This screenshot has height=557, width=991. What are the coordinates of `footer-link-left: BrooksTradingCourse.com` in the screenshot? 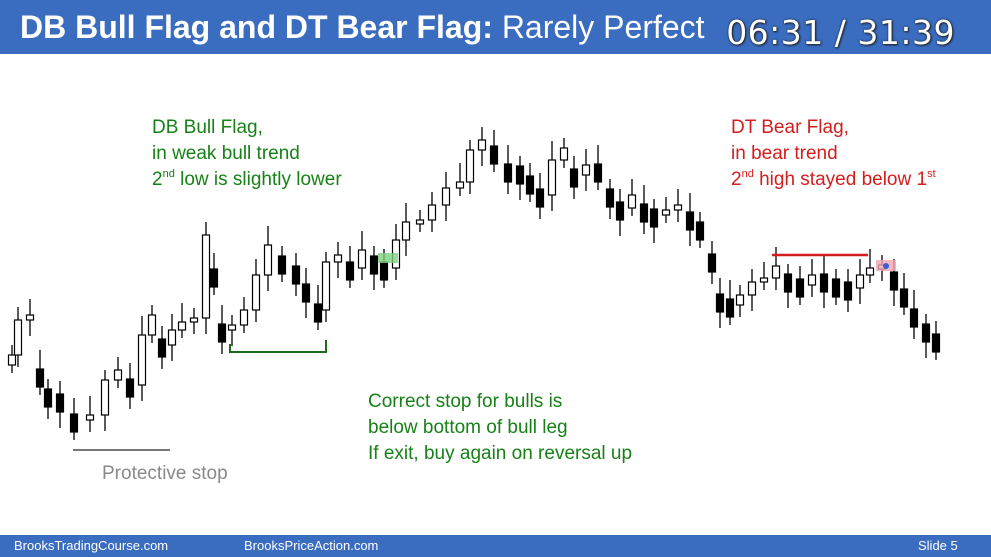 It's located at (91, 545).